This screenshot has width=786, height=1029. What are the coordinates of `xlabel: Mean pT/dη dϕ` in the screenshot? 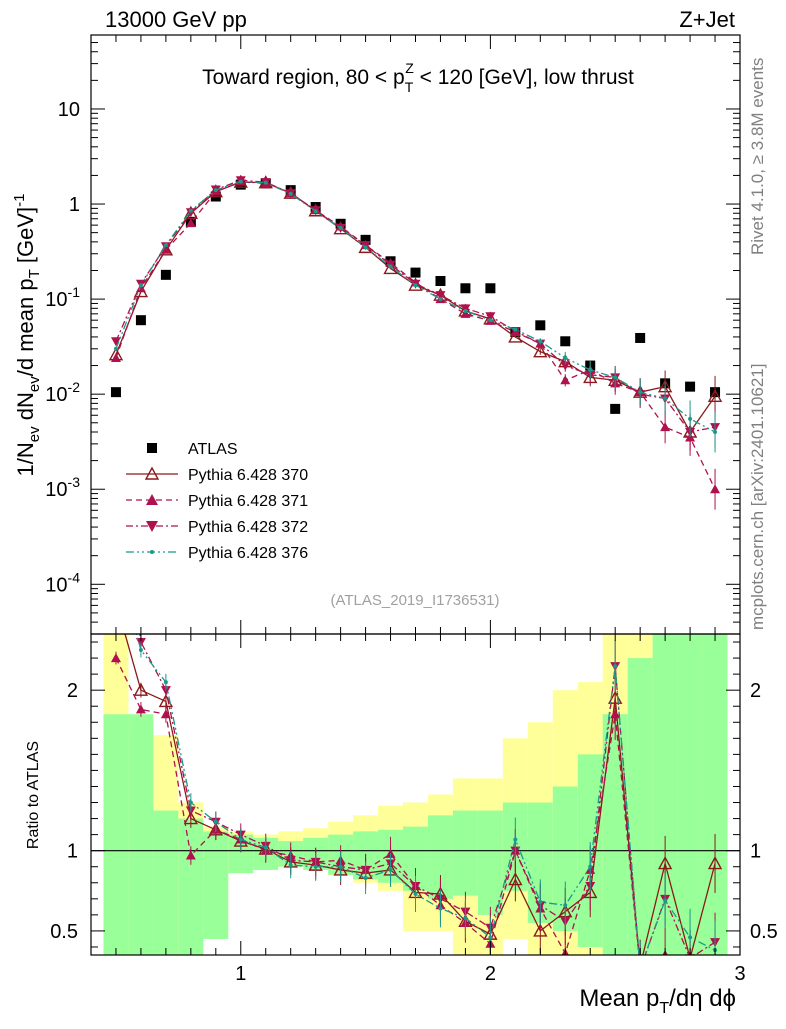 It's located at (657, 1001).